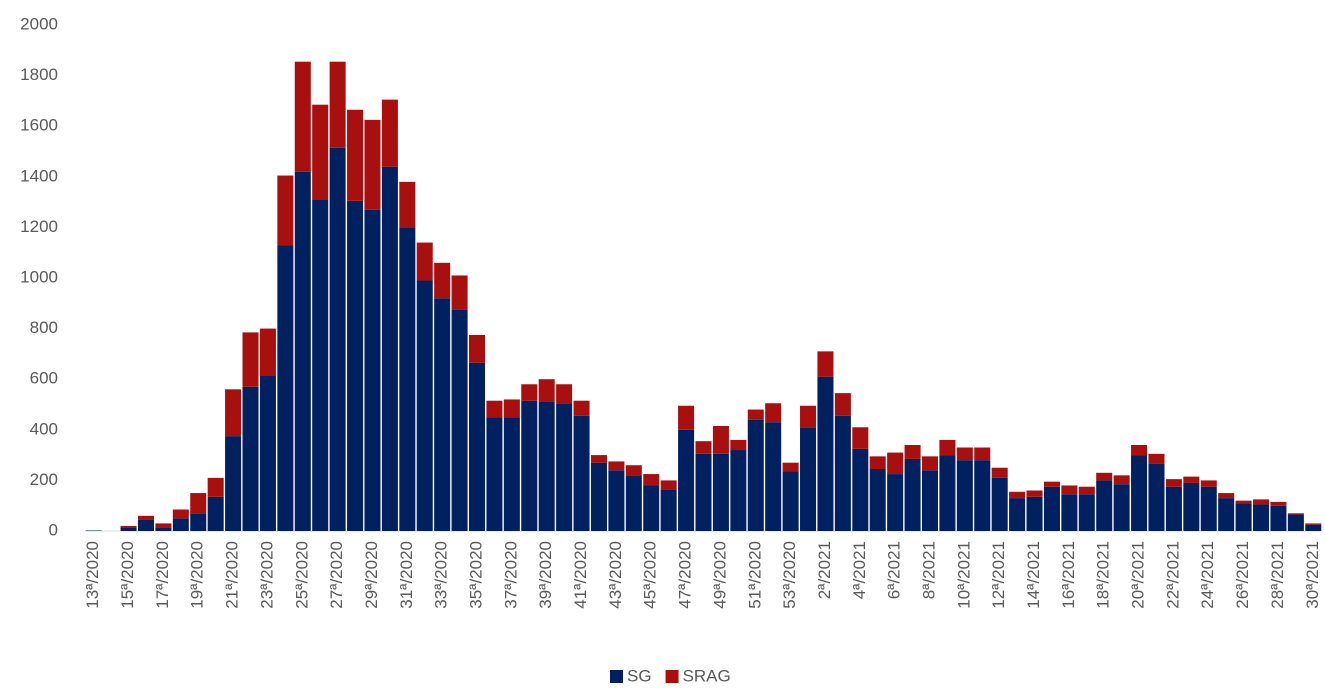 The width and height of the screenshot is (1325, 691). Describe the element at coordinates (232, 575) in the screenshot. I see `x-tick-label: 21ª/2020` at that location.